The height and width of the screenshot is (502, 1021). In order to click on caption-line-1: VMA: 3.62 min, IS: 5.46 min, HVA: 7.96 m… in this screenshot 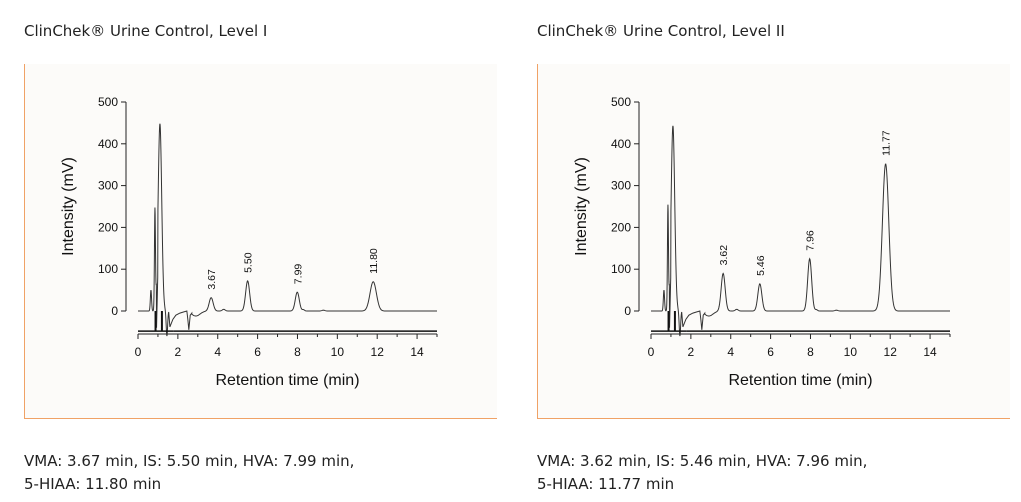, I will do `click(702, 461)`.